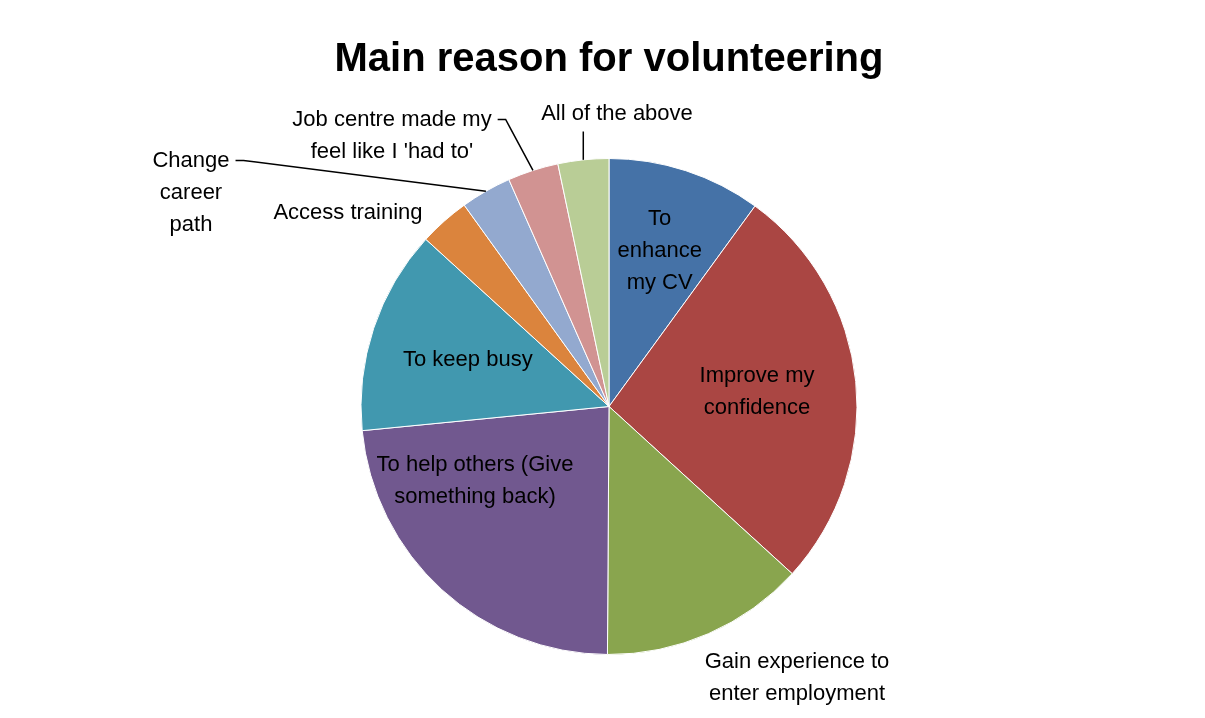 This screenshot has width=1205, height=718. Describe the element at coordinates (609, 57) in the screenshot. I see `chart-title: Main reason for volunteering` at that location.